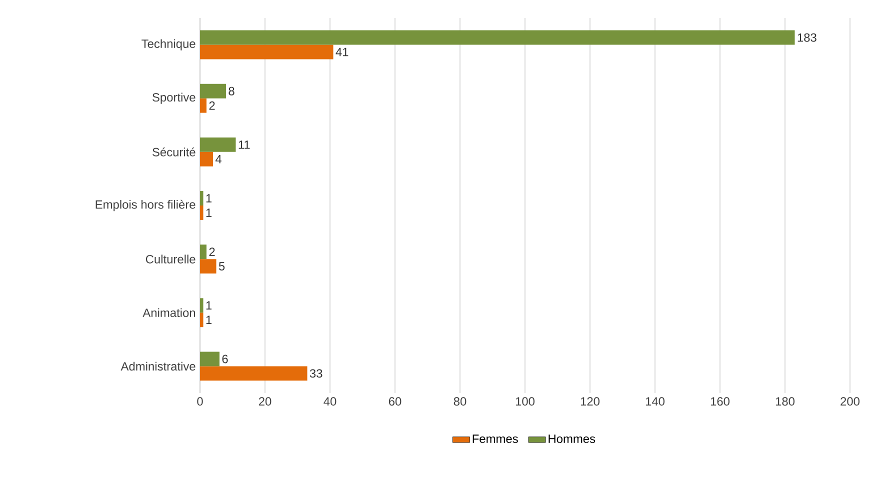 The width and height of the screenshot is (874, 500). Describe the element at coordinates (225, 359) in the screenshot. I see `data-label: 6` at that location.